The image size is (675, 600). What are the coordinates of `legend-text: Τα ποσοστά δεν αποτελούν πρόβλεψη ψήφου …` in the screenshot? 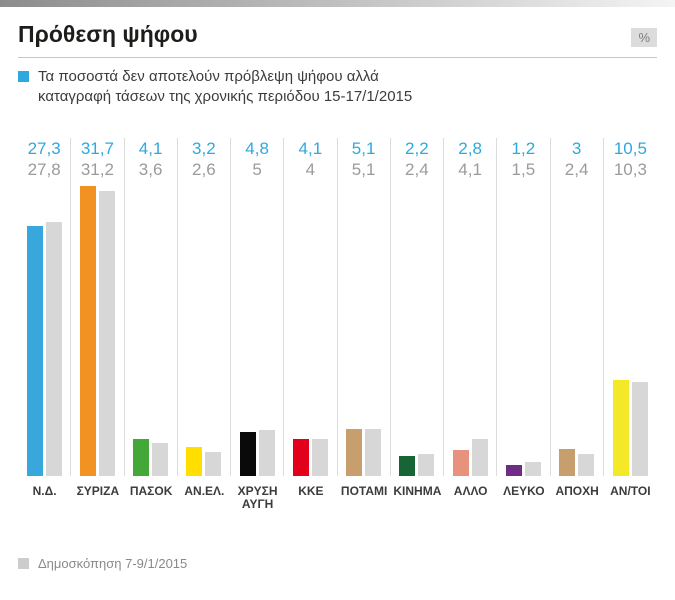 It's located at (225, 87).